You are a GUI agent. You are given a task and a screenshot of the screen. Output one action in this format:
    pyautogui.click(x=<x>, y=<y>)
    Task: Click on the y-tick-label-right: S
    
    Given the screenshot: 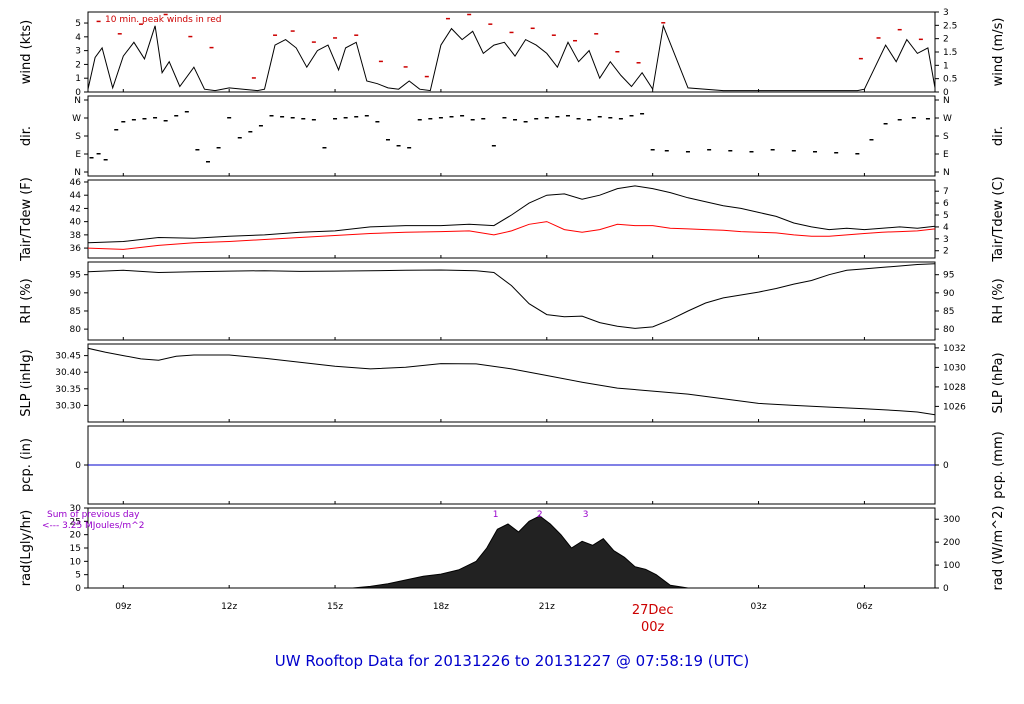 What is the action you would take?
    pyautogui.click(x=946, y=137)
    